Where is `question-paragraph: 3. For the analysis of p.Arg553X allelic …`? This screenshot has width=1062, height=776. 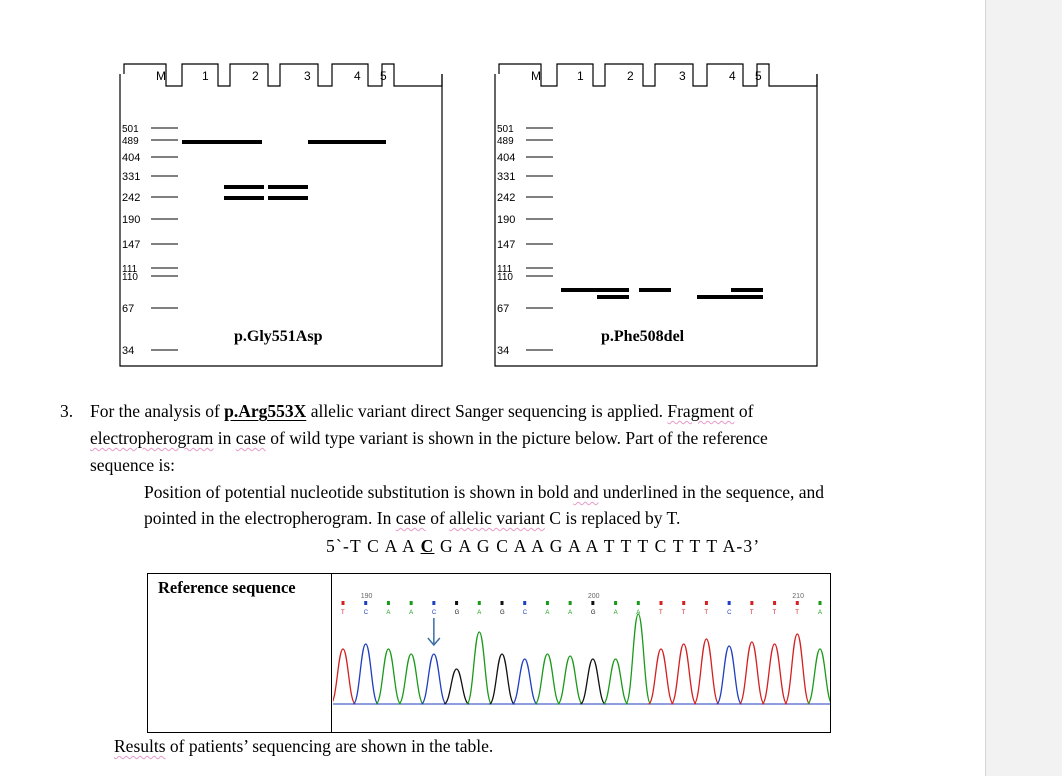 question-paragraph: 3. For the analysis of p.Arg553X allelic … is located at coordinates (490, 438).